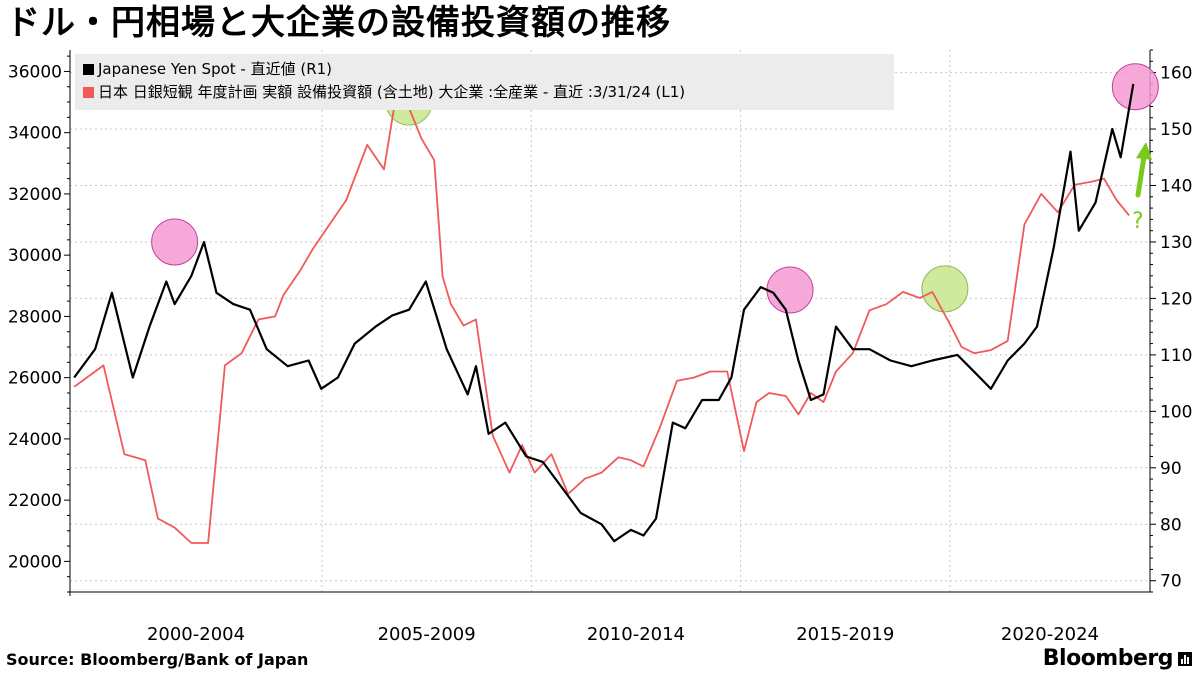  I want to click on up-arrow-head-icon, so click(1144, 151).